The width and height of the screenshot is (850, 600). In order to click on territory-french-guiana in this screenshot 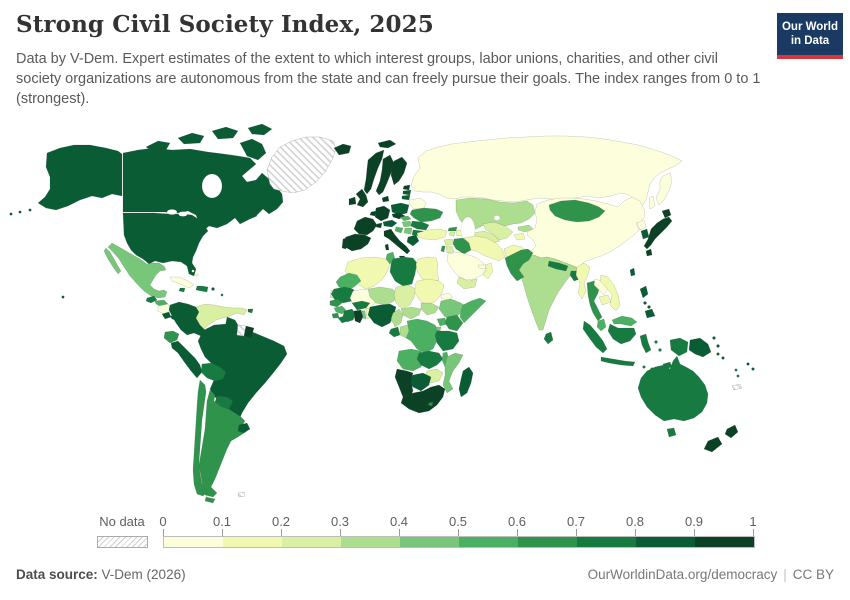, I will do `click(249, 332)`.